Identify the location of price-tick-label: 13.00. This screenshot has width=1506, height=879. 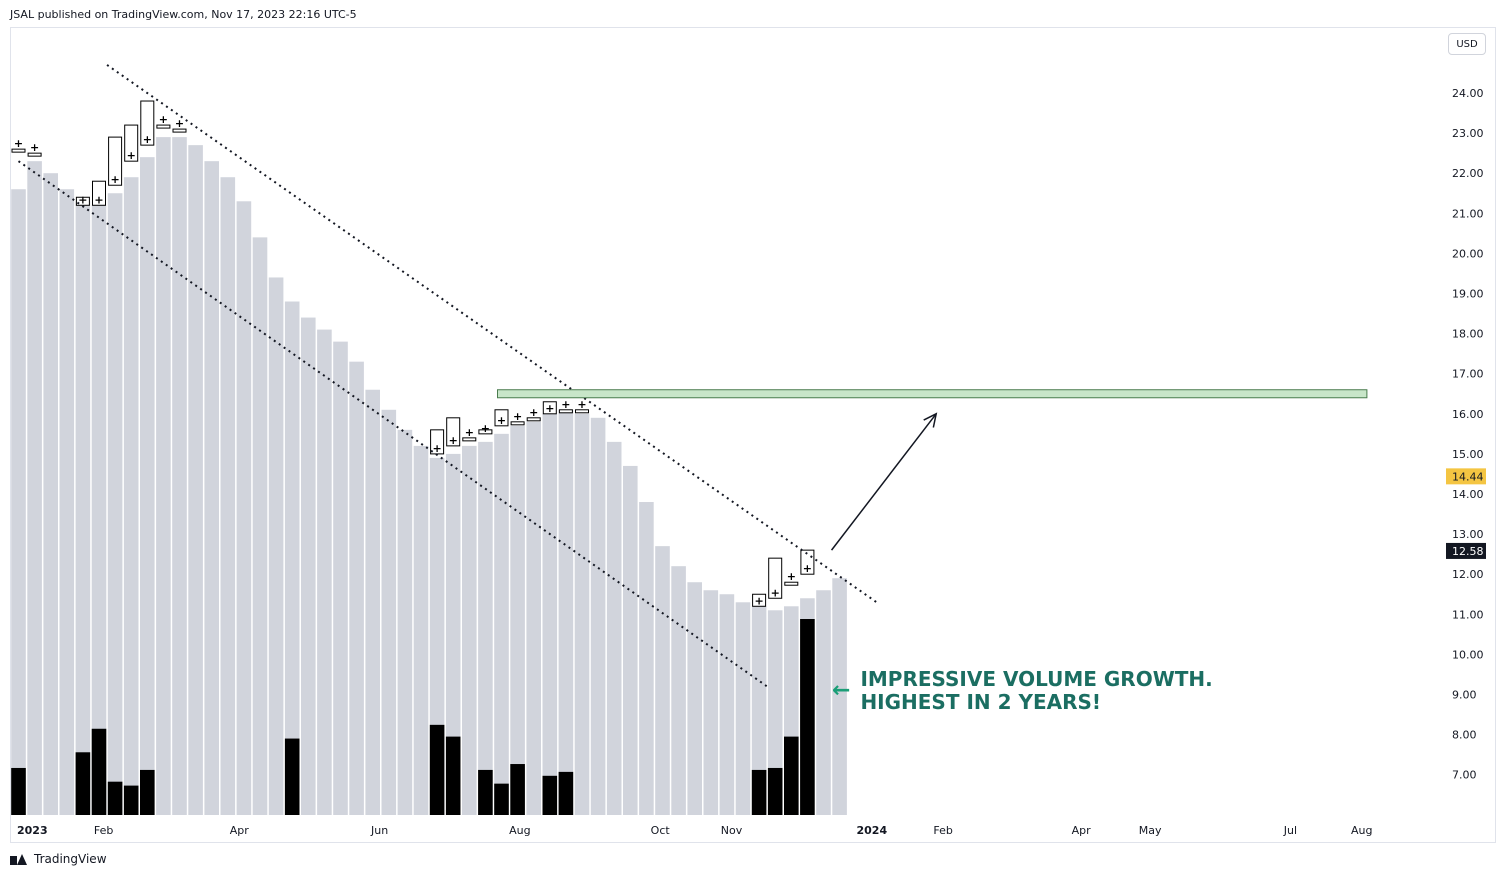
(1468, 534).